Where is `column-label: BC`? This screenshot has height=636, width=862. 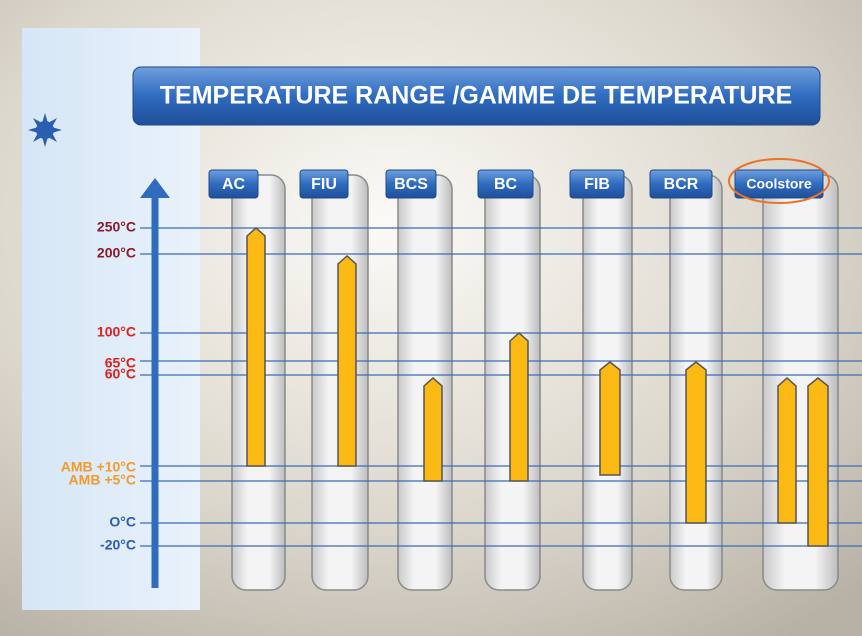
column-label: BC is located at coordinates (506, 184).